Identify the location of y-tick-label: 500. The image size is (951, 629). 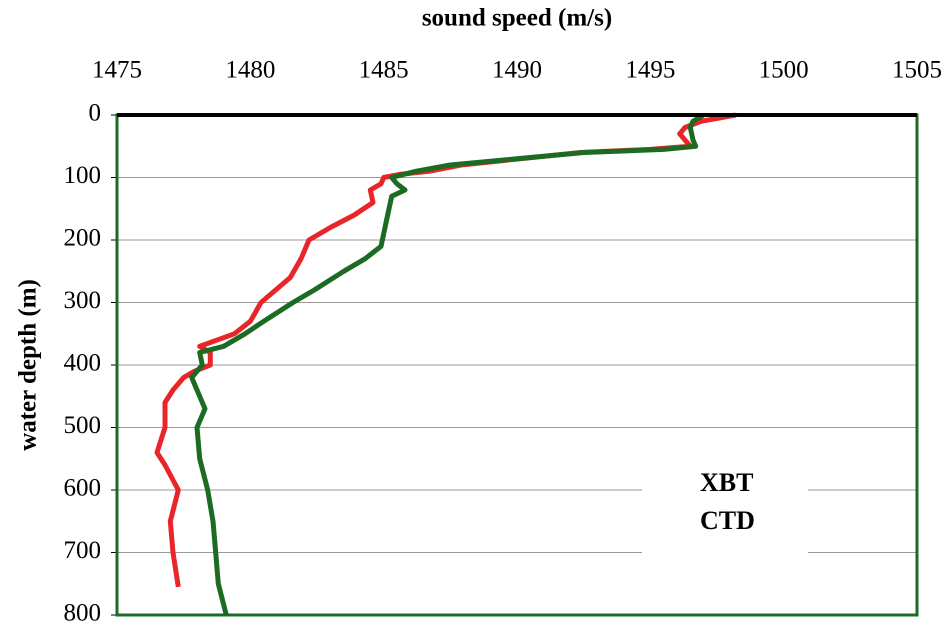
(83, 425).